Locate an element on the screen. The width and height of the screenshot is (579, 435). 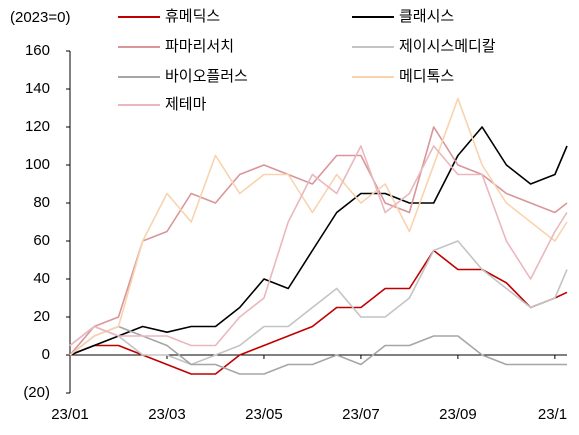
x-tick-label: 23/01 is located at coordinates (70, 414).